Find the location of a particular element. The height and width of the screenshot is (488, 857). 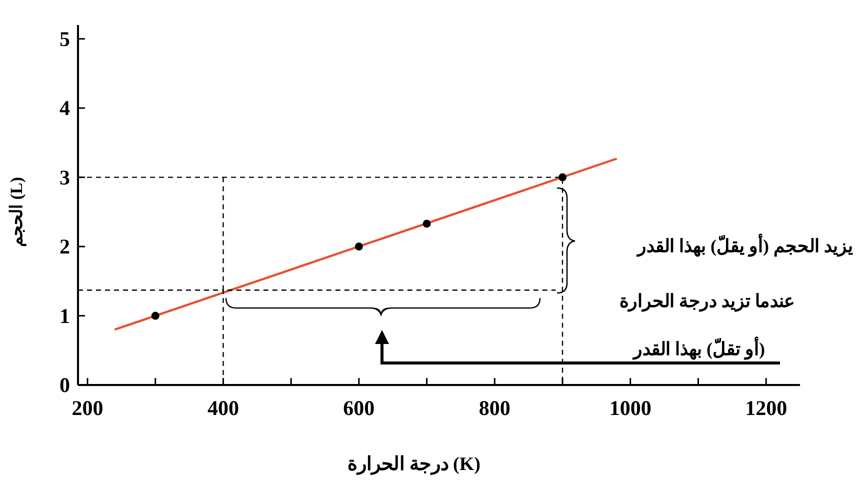

x-tick-label: 1200 is located at coordinates (766, 408).